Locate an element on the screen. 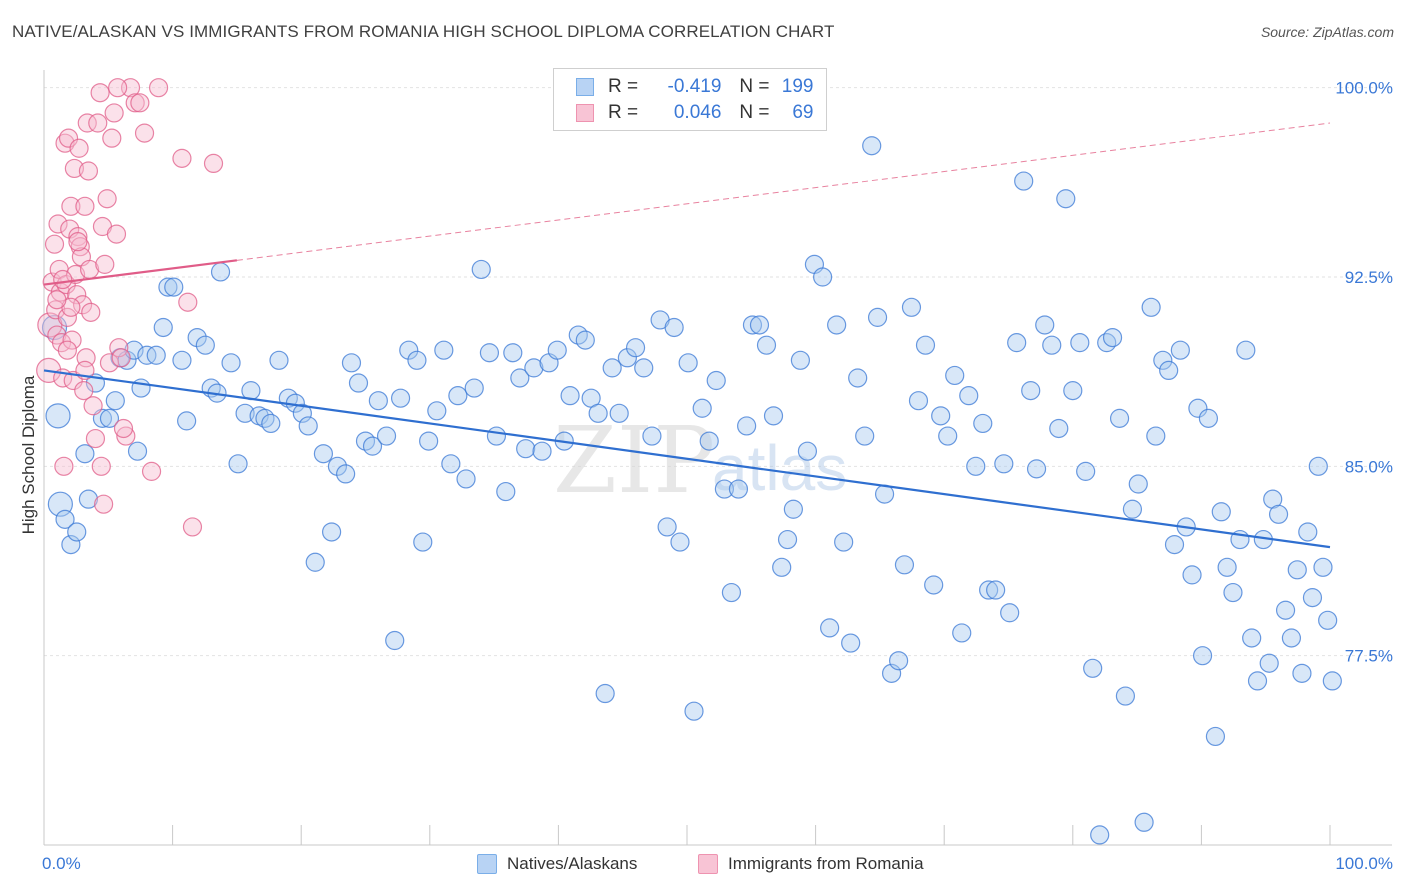 This screenshot has height=892, width=1406. legend-swatch-romania is located at coordinates (708, 864).